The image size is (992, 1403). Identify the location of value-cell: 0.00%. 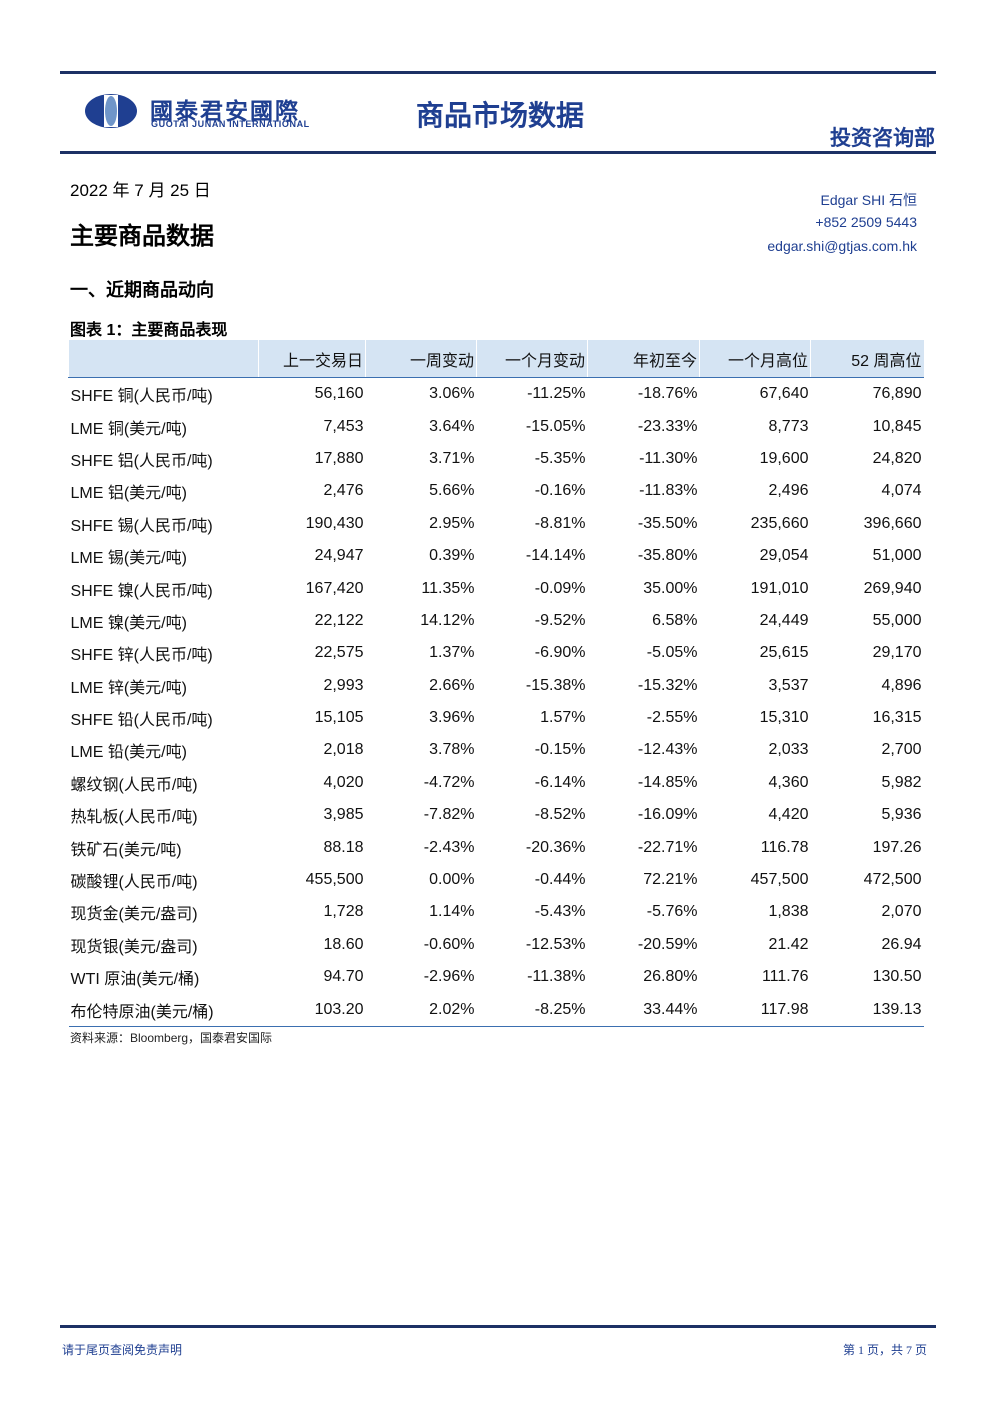
(452, 880).